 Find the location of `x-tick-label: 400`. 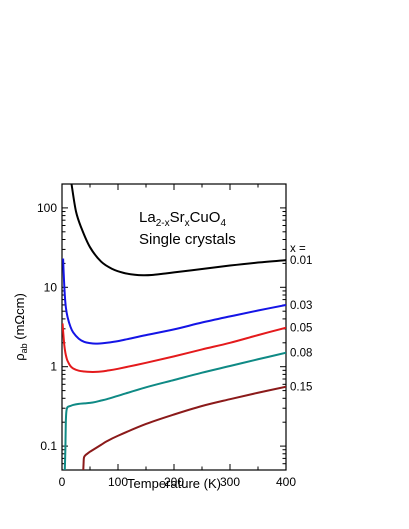

x-tick-label: 400 is located at coordinates (286, 482).